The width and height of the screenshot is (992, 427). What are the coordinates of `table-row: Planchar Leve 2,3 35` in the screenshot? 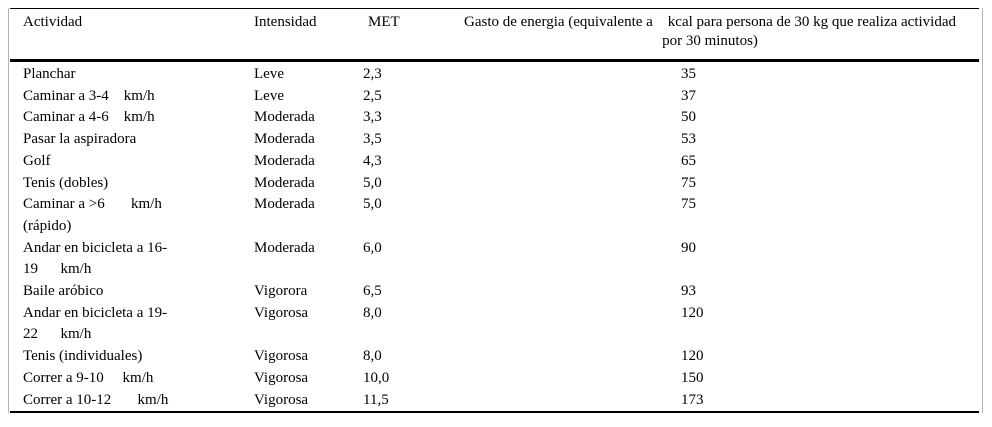 It's located at (494, 73).